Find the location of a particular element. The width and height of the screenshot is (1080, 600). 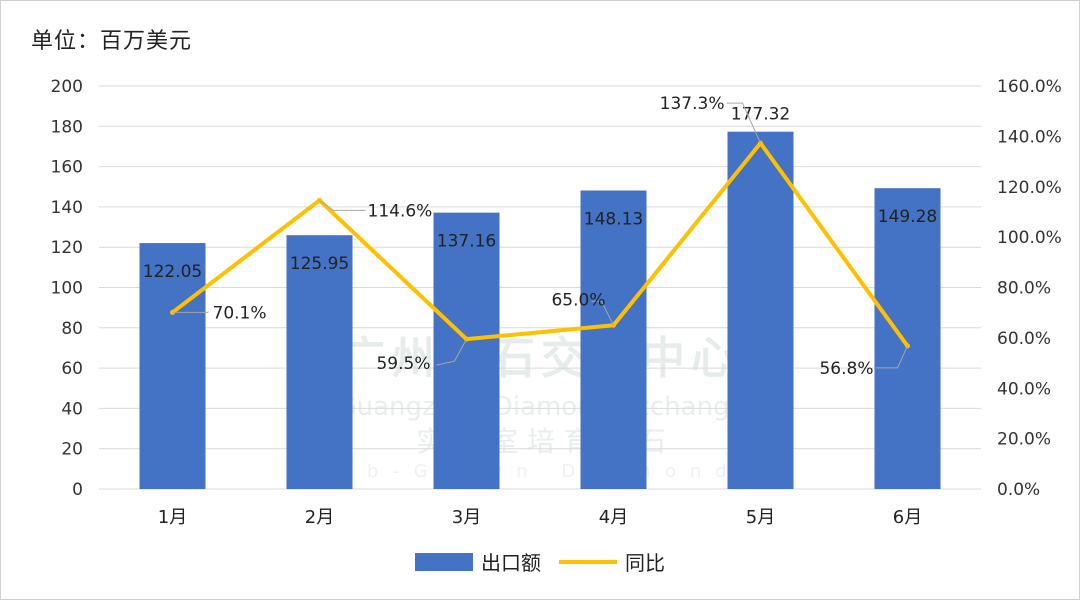

left-axis-tick: 80 is located at coordinates (72, 329).